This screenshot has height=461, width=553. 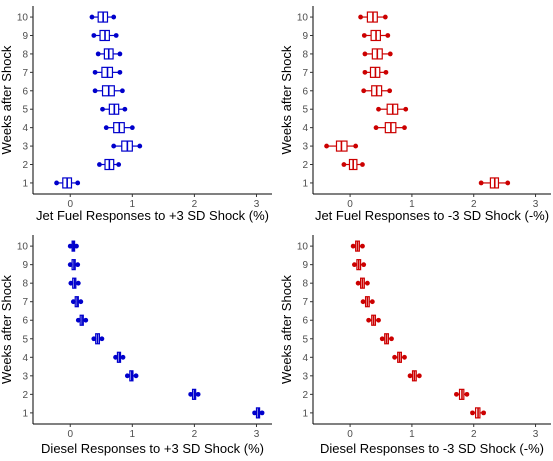 What do you see at coordinates (412, 434) in the screenshot?
I see `x-tick-label: 1` at bounding box center [412, 434].